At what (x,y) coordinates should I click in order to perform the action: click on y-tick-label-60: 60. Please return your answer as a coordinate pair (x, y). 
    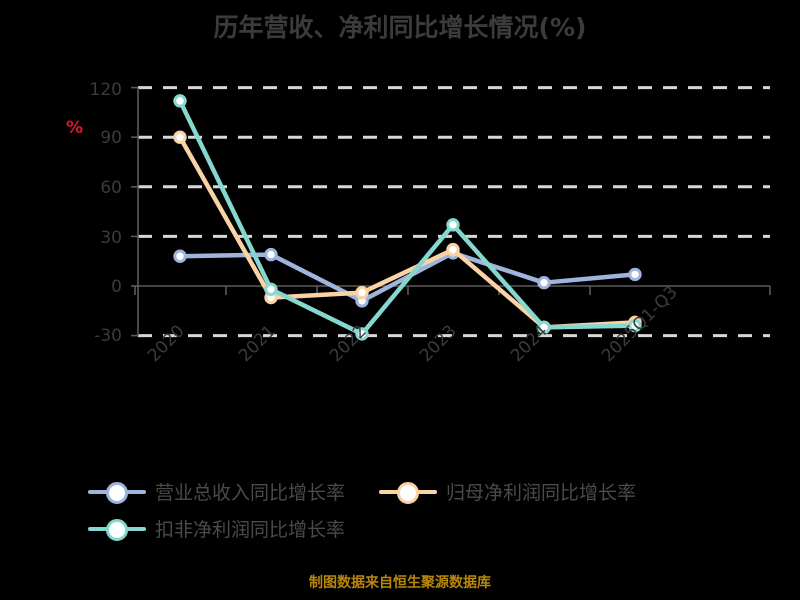
    Looking at the image, I should click on (111, 188).